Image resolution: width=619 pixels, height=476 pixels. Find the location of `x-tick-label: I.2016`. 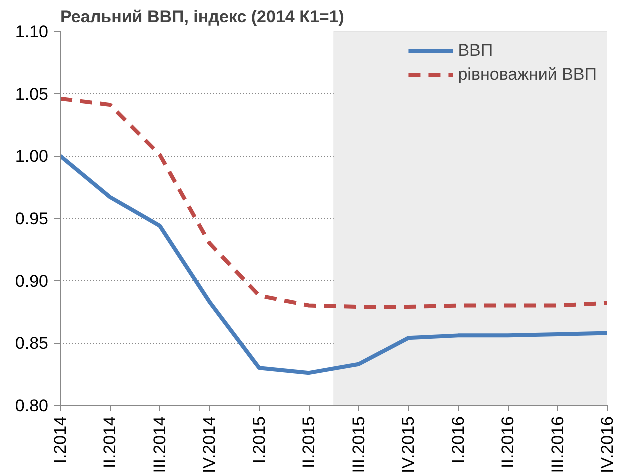

x-tick-label: I.2016 is located at coordinates (458, 440).